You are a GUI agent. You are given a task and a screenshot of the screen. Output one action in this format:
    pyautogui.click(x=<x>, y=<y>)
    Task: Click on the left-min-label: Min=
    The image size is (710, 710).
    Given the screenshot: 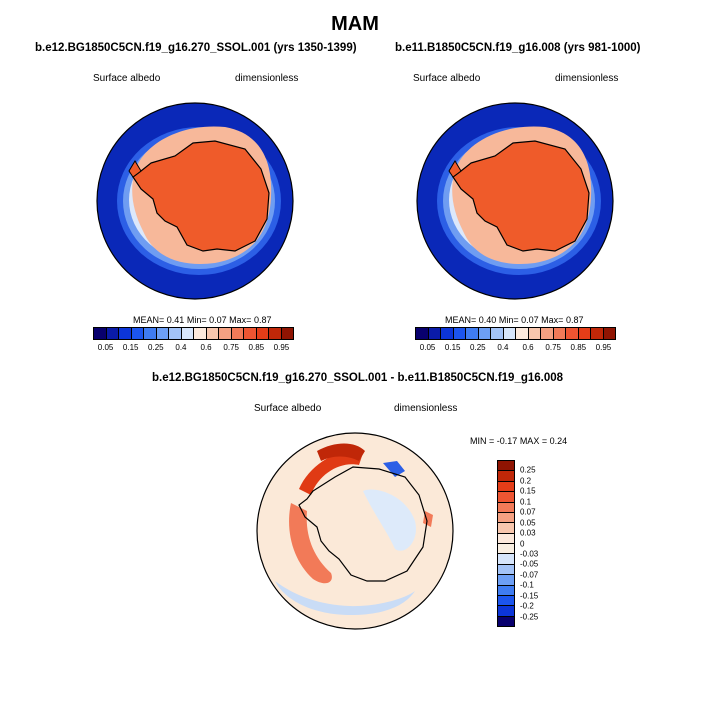 What is the action you would take?
    pyautogui.click(x=196, y=320)
    